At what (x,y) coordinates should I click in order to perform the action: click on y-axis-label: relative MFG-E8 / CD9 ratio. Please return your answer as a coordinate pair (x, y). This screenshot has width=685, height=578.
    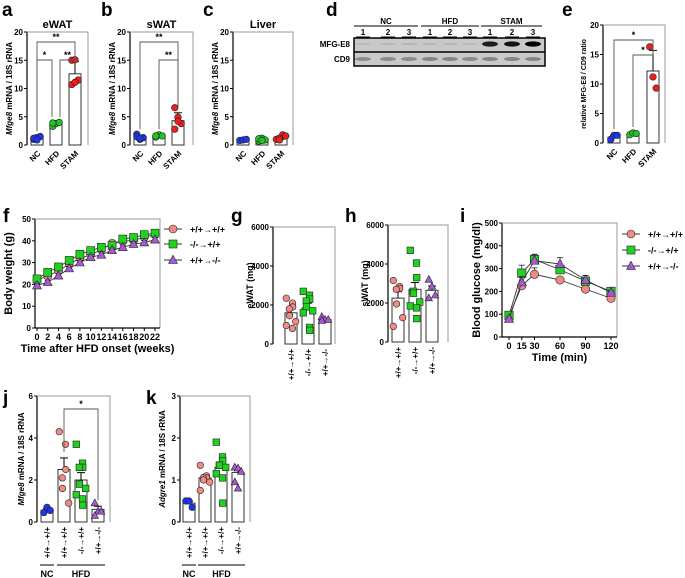
    Looking at the image, I should click on (584, 84).